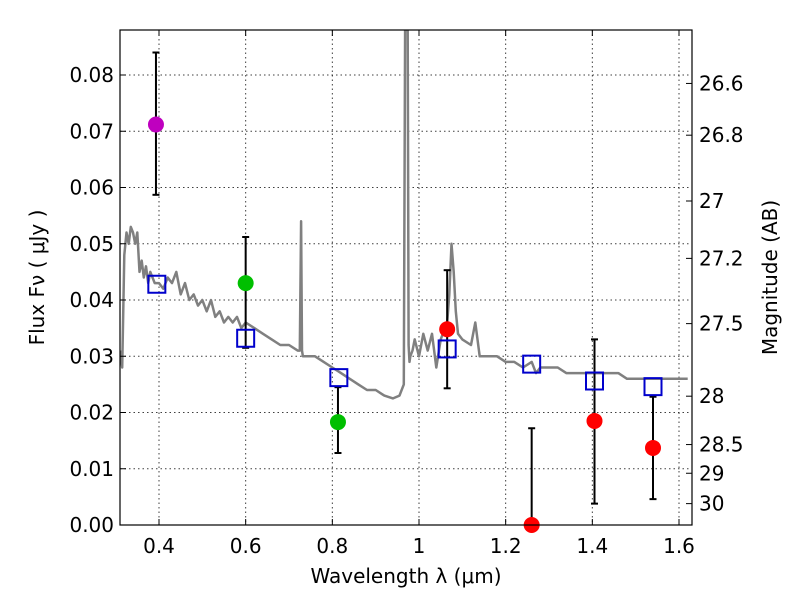  I want to click on mag-tick-label: 27, so click(711, 201).